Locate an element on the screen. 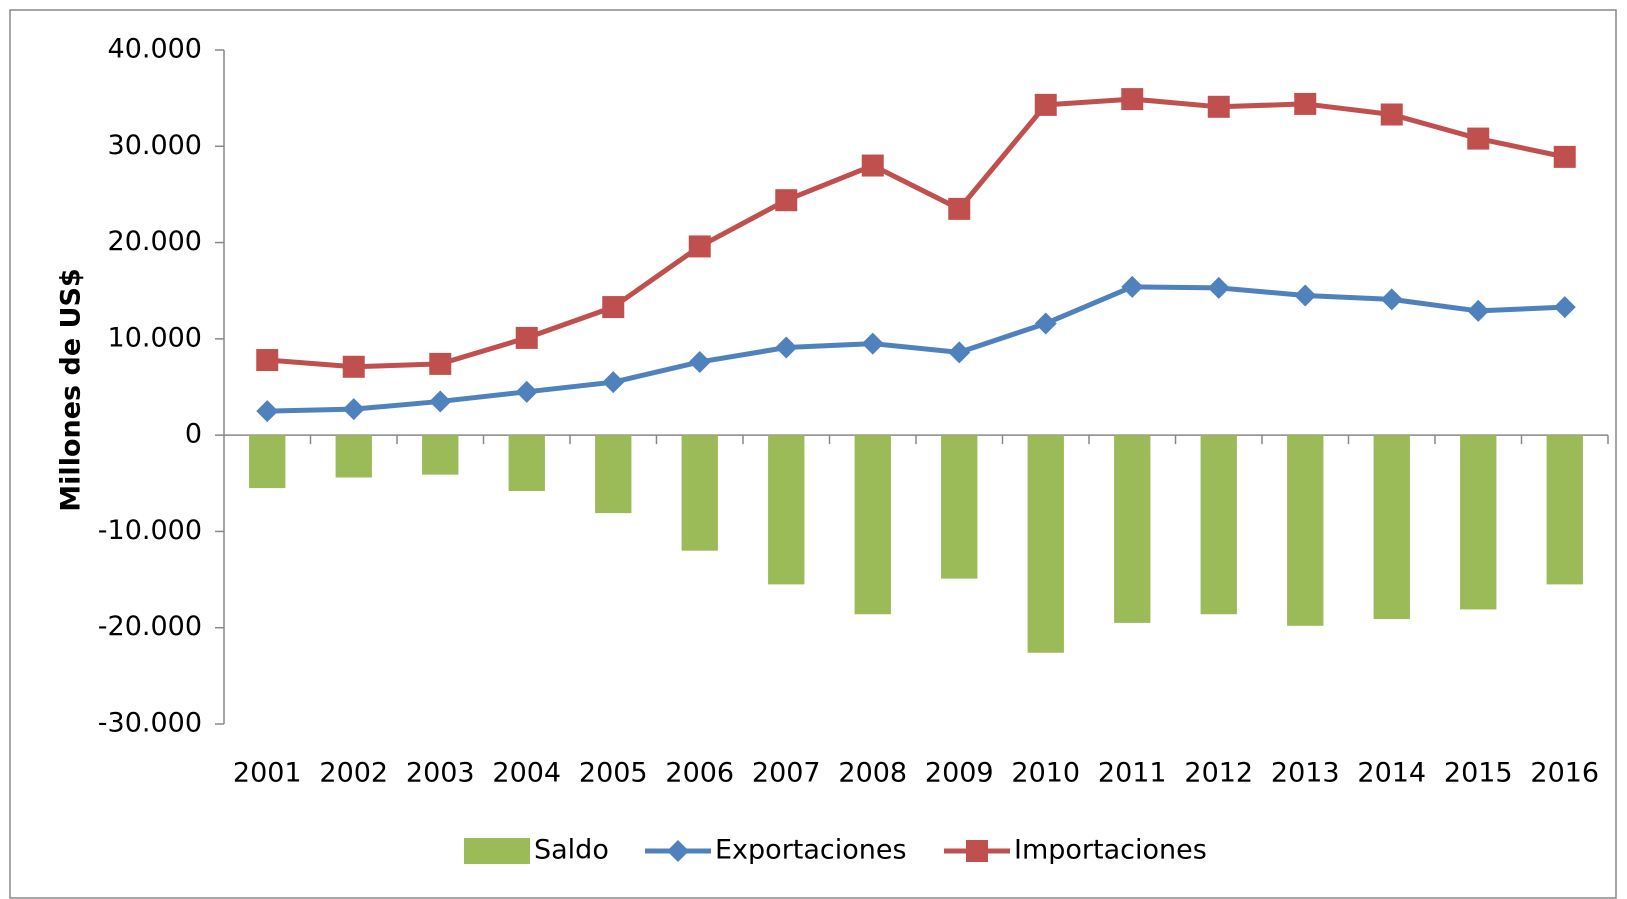 The height and width of the screenshot is (899, 1627). y-tick-label: -20.000 is located at coordinates (150, 626).